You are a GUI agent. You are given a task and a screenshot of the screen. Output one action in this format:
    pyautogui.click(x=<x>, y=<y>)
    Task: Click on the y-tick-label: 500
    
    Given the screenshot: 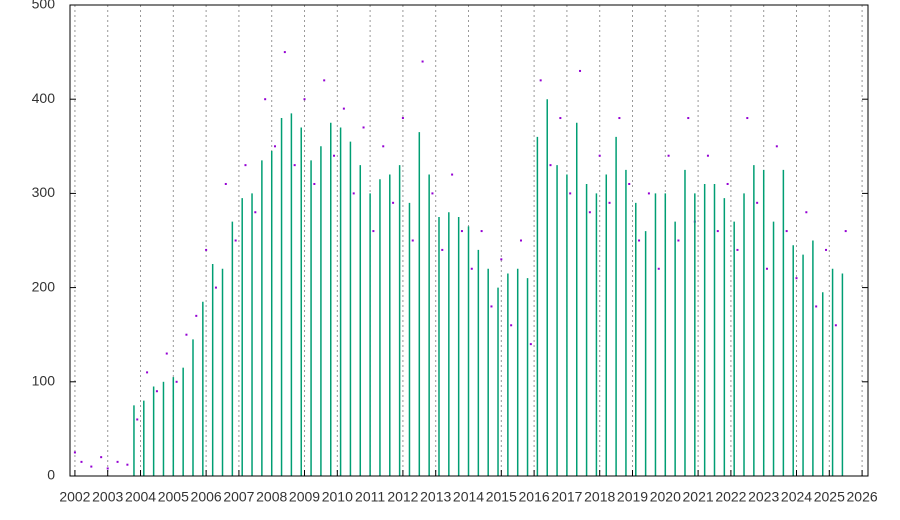 What is the action you would take?
    pyautogui.click(x=44, y=6)
    